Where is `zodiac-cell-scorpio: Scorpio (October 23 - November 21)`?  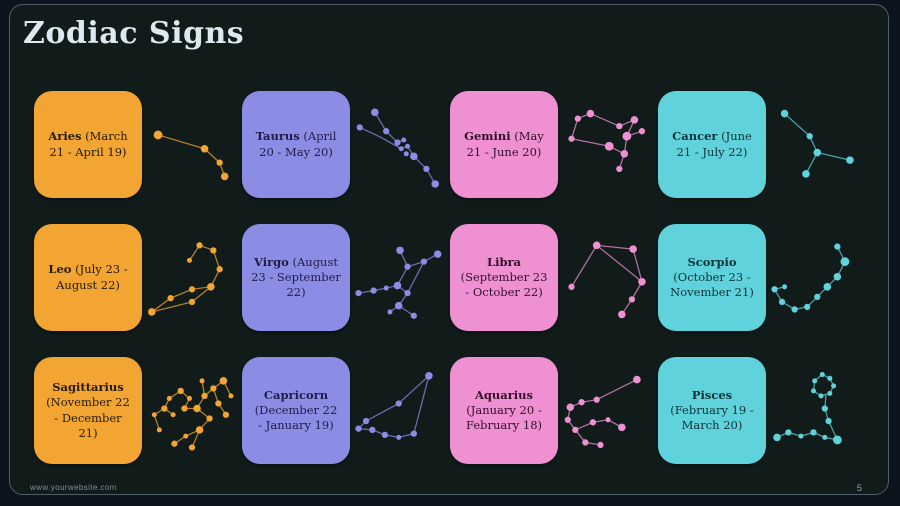
zodiac-cell-scorpio: Scorpio (October 23 - November 21) is located at coordinates (762, 277).